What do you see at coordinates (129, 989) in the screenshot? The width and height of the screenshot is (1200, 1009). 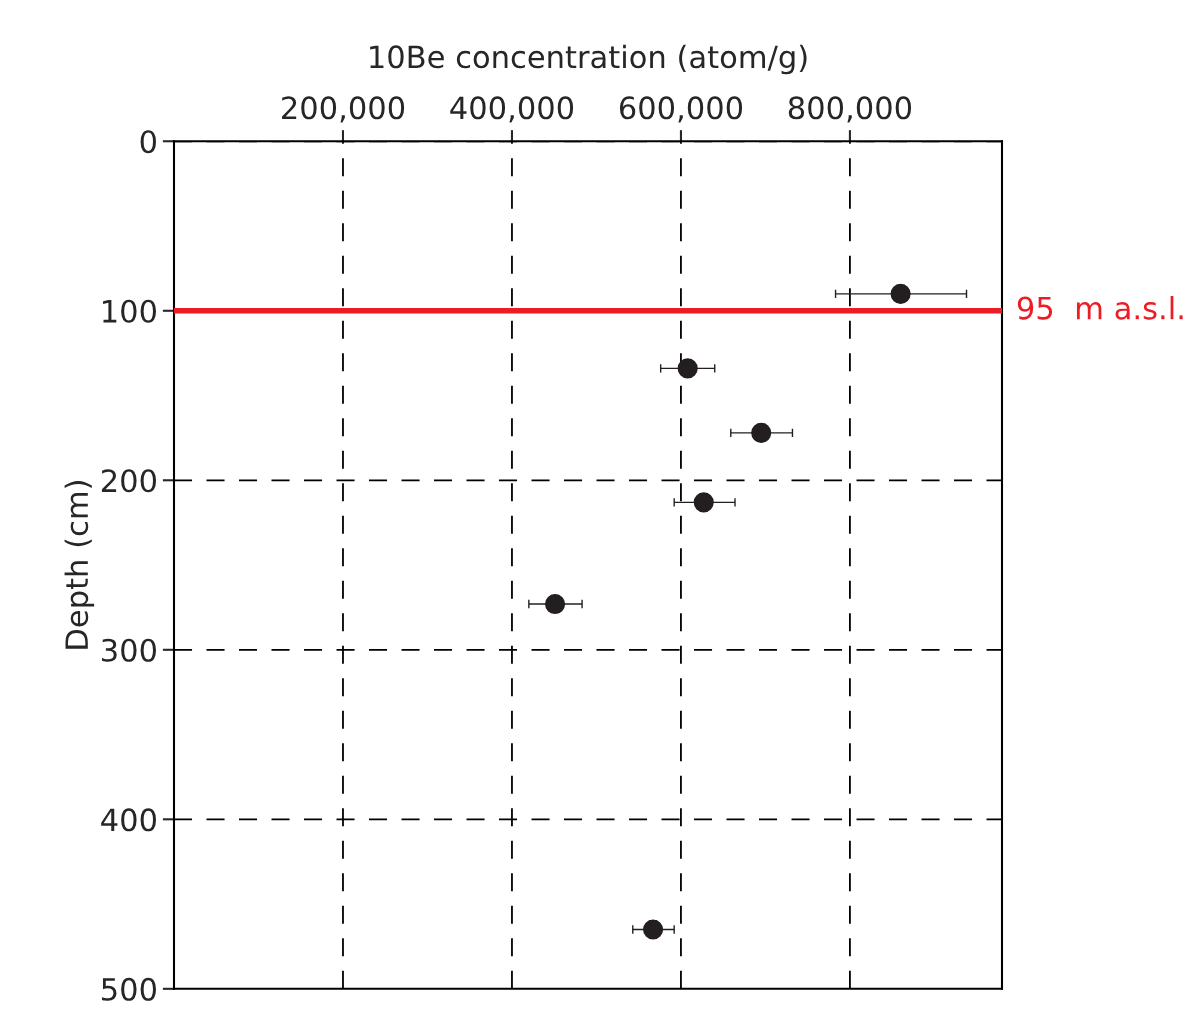 I see `y-tick-label: 500` at bounding box center [129, 989].